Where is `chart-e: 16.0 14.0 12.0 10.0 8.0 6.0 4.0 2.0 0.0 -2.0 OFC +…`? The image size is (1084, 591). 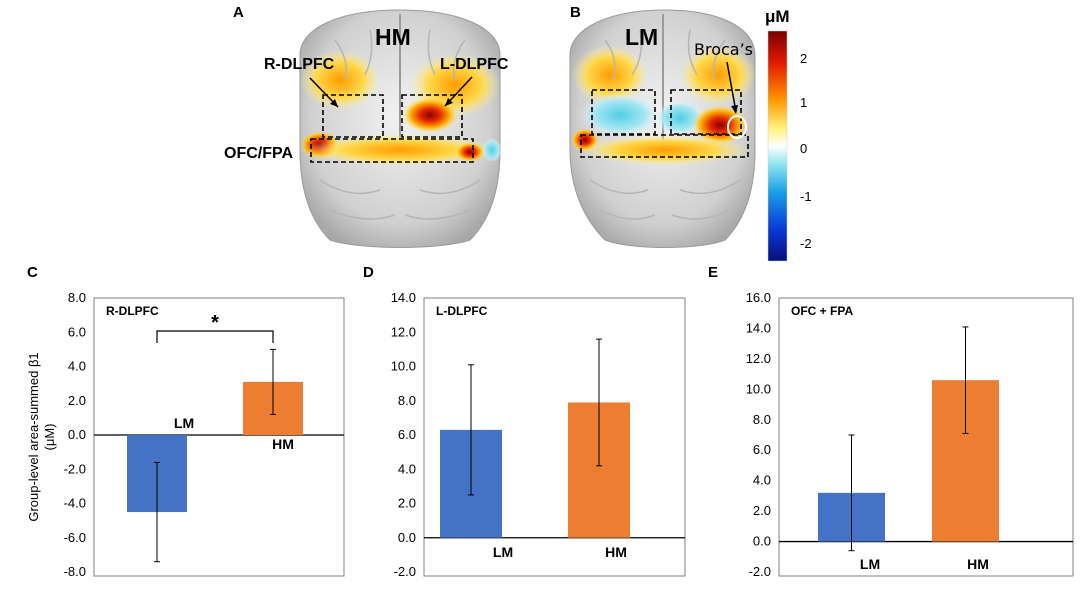 chart-e: 16.0 14.0 12.0 10.0 8.0 6.0 4.0 2.0 0.0 -2.0 OFC +… is located at coordinates (910, 434).